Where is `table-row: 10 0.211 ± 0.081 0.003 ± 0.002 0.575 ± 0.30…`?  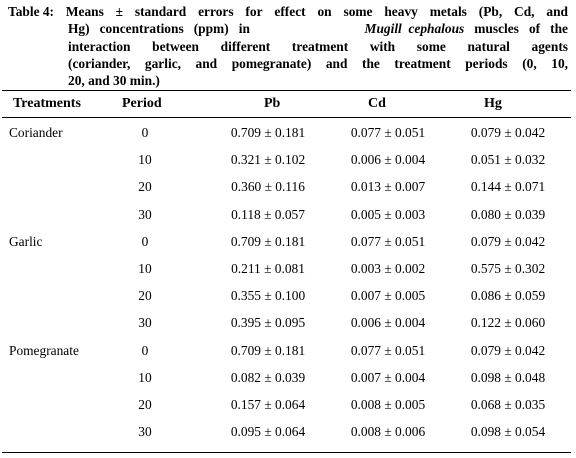
table-row: 10 0.211 ± 0.081 0.003 ± 0.002 0.575 ± 0.30… is located at coordinates (288, 270).